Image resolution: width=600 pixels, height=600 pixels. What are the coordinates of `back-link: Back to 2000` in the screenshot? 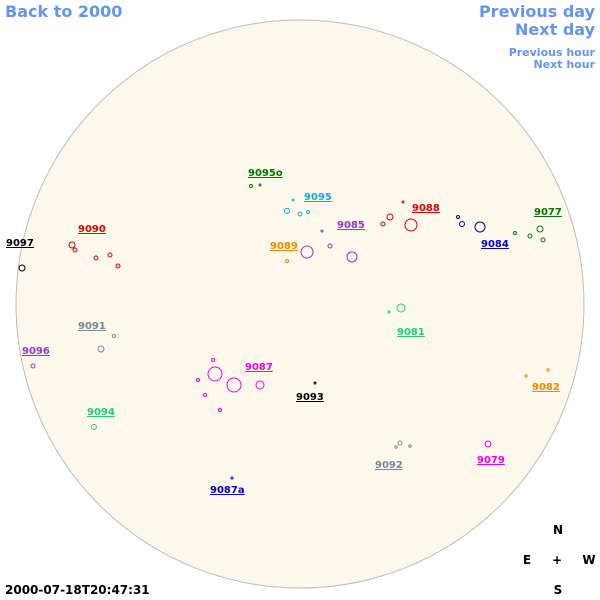 It's located at (63, 11).